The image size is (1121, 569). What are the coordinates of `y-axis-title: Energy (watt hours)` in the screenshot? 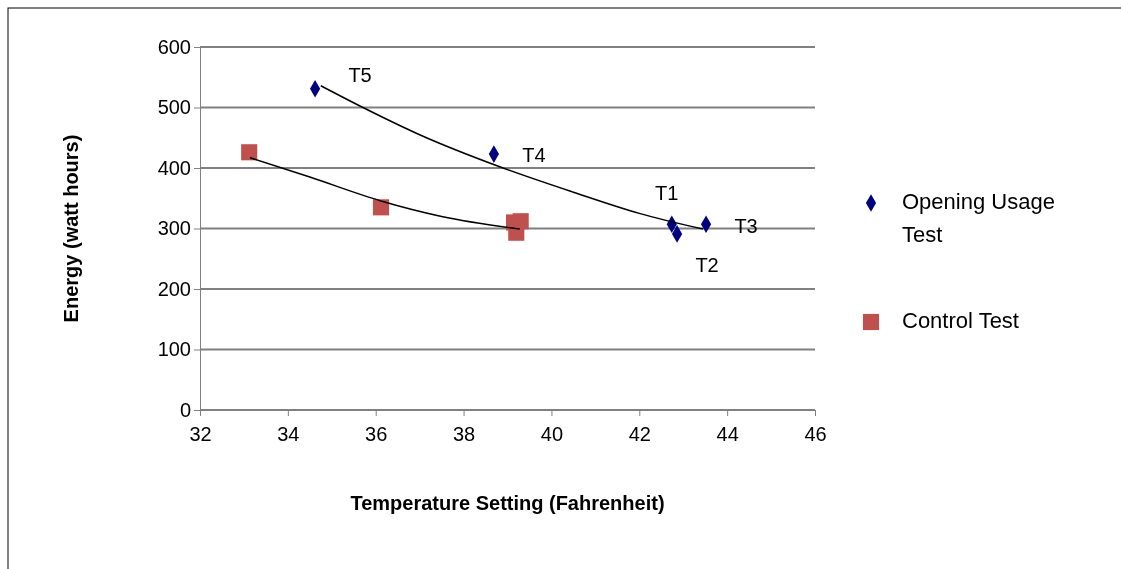 It's located at (71, 228).